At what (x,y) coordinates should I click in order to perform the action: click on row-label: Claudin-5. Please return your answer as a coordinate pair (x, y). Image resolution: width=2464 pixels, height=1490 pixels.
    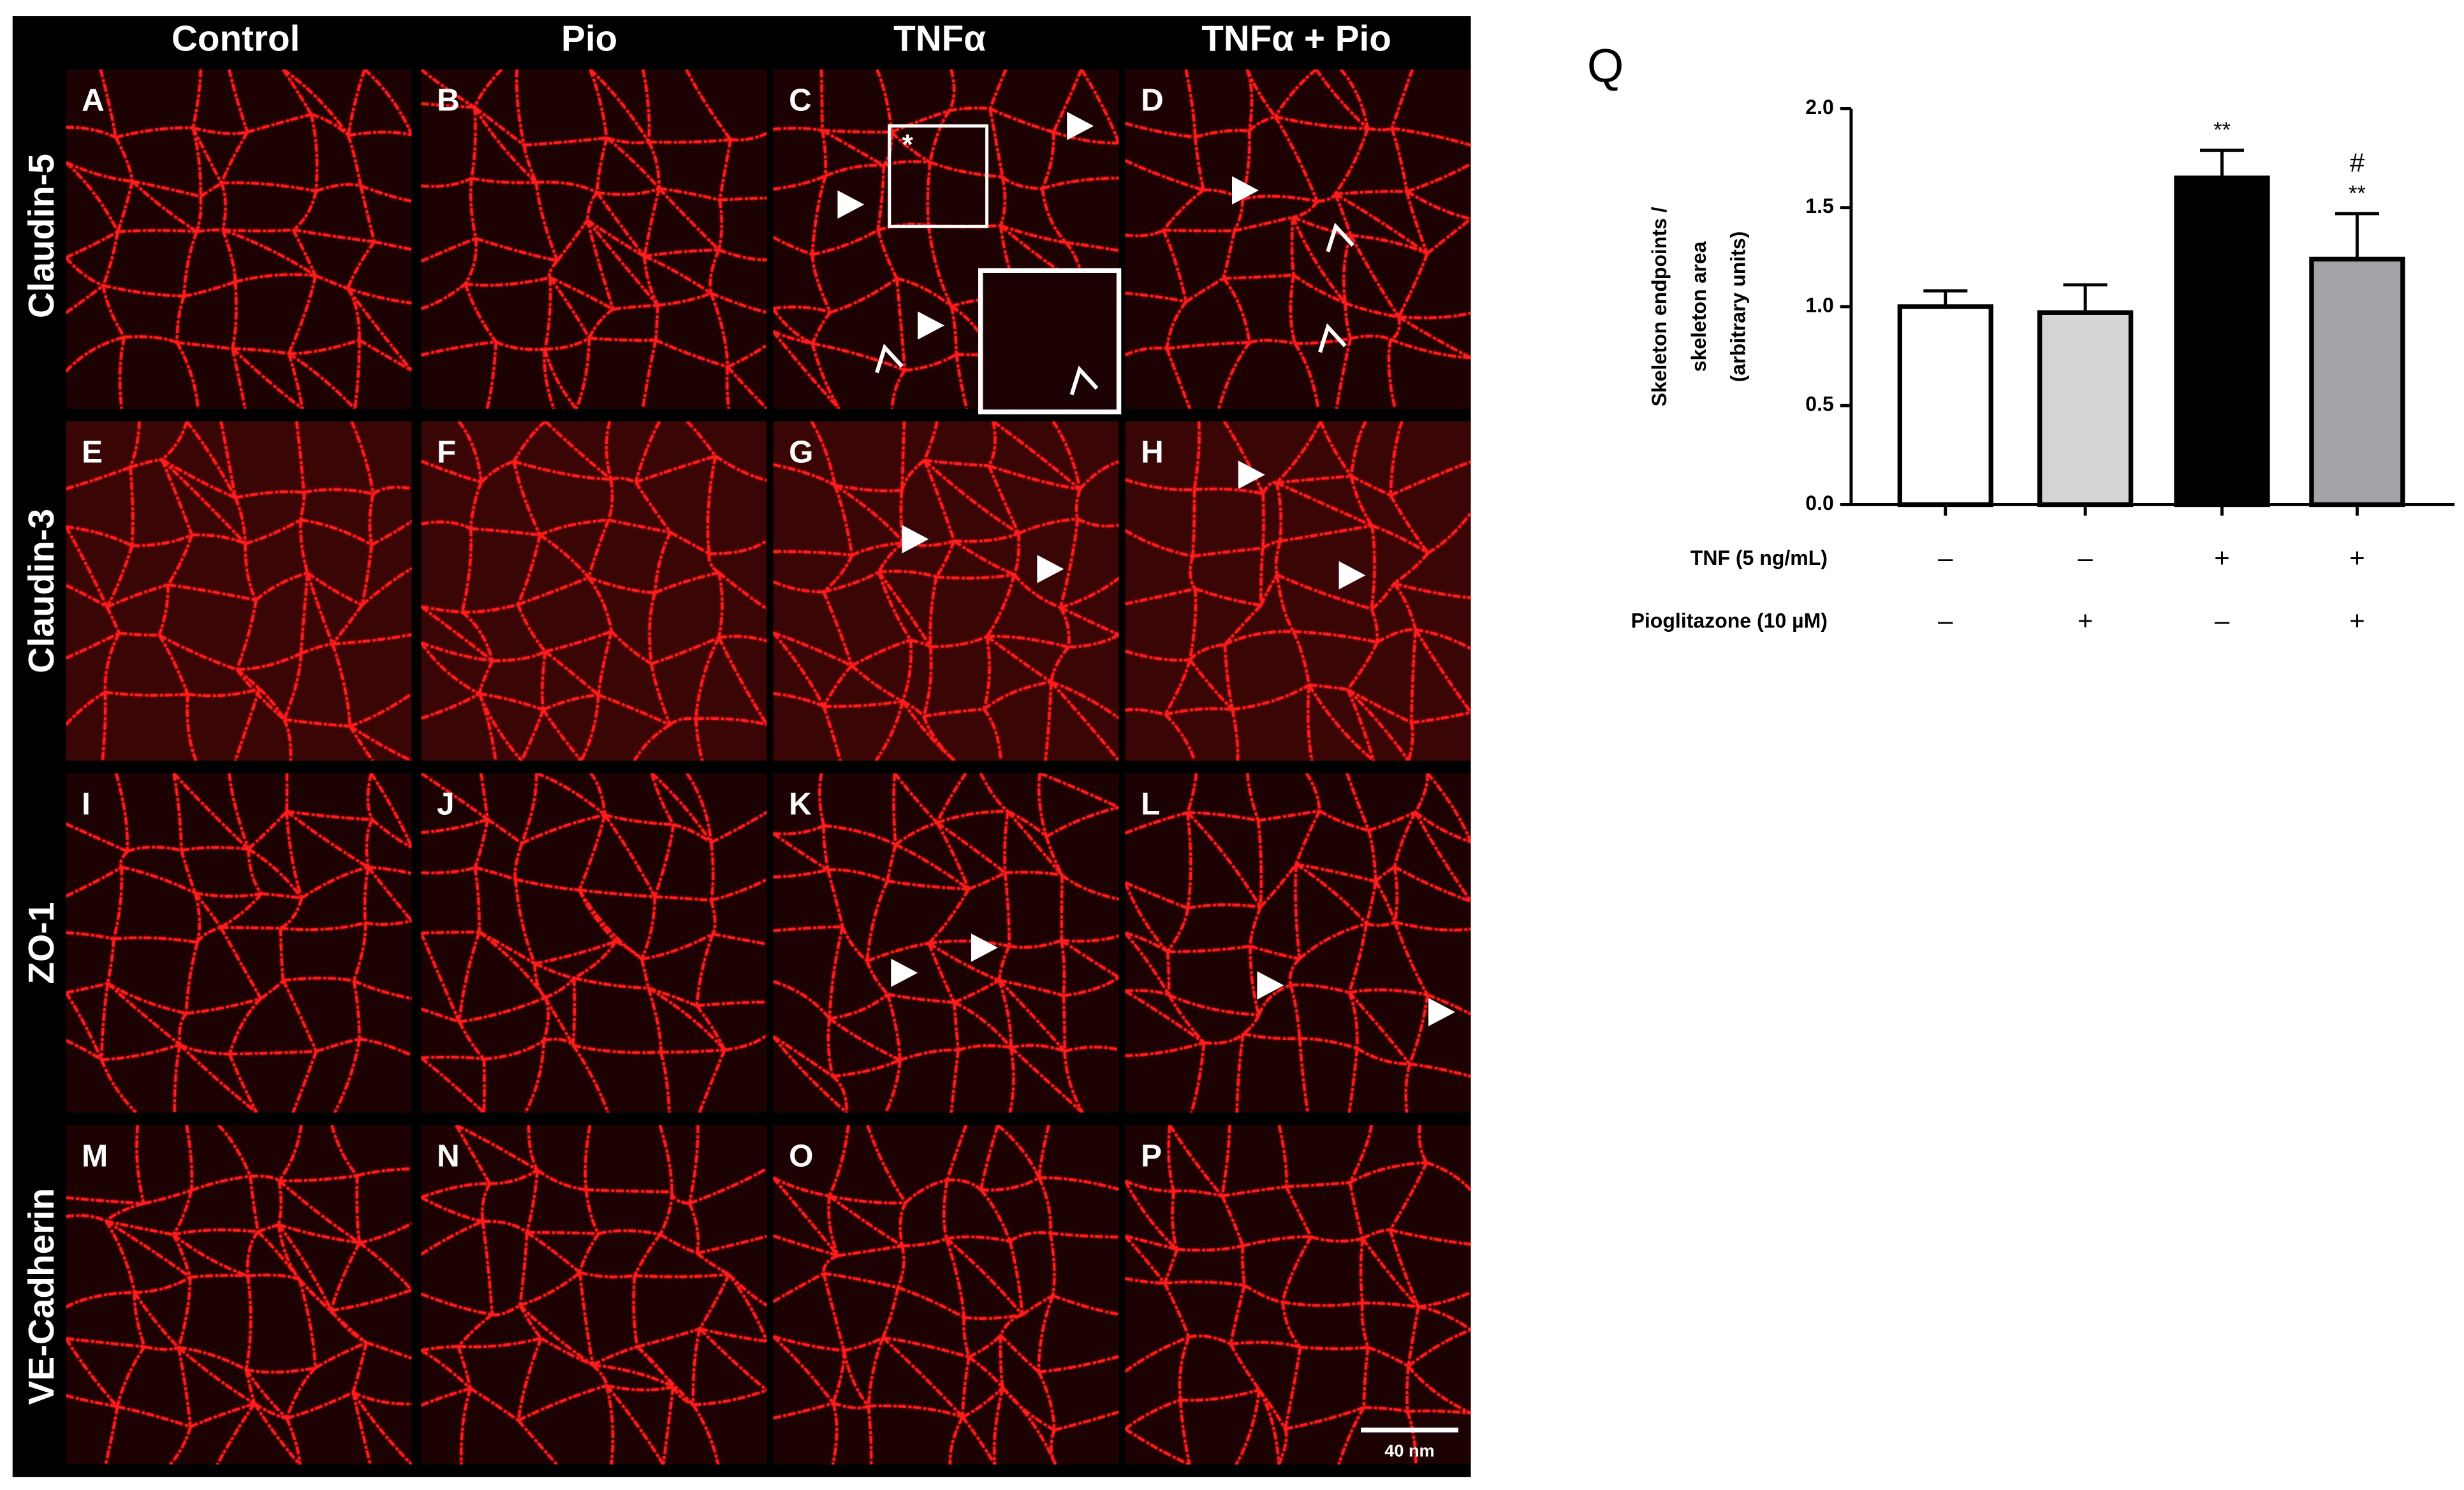
    Looking at the image, I should click on (42, 236).